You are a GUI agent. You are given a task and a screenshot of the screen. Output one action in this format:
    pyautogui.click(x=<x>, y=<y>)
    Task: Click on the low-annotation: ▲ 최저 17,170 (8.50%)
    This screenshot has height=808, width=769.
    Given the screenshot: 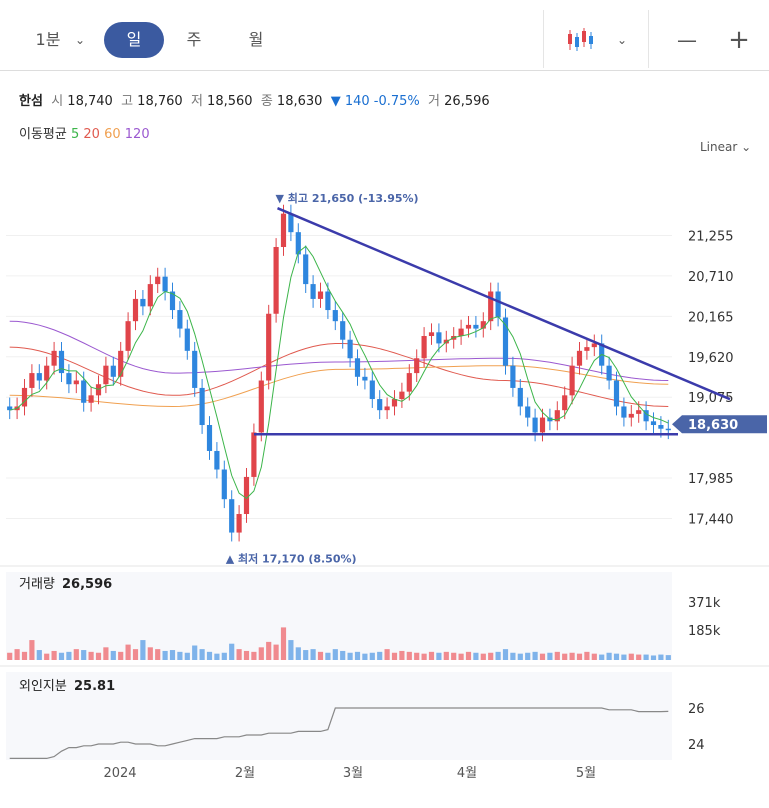 What is the action you would take?
    pyautogui.click(x=291, y=558)
    